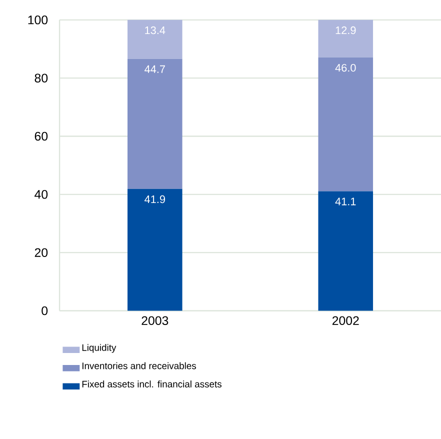  Describe the element at coordinates (345, 202) in the screenshot. I see `data-label: 41.1` at that location.